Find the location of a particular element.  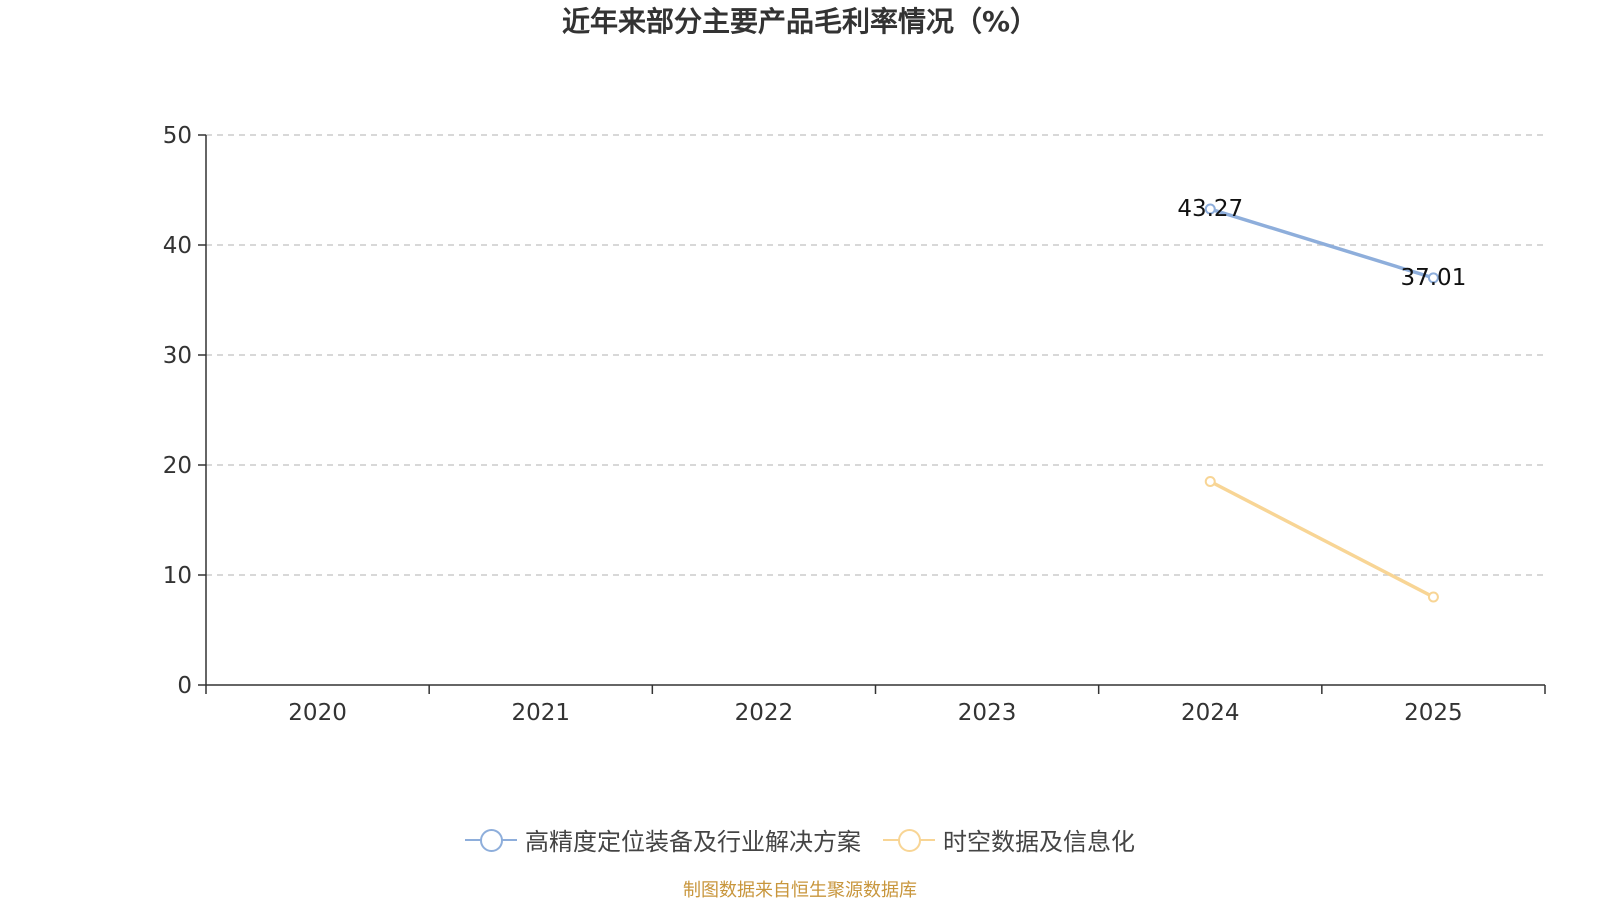

y-tick-label: 50 is located at coordinates (177, 136).